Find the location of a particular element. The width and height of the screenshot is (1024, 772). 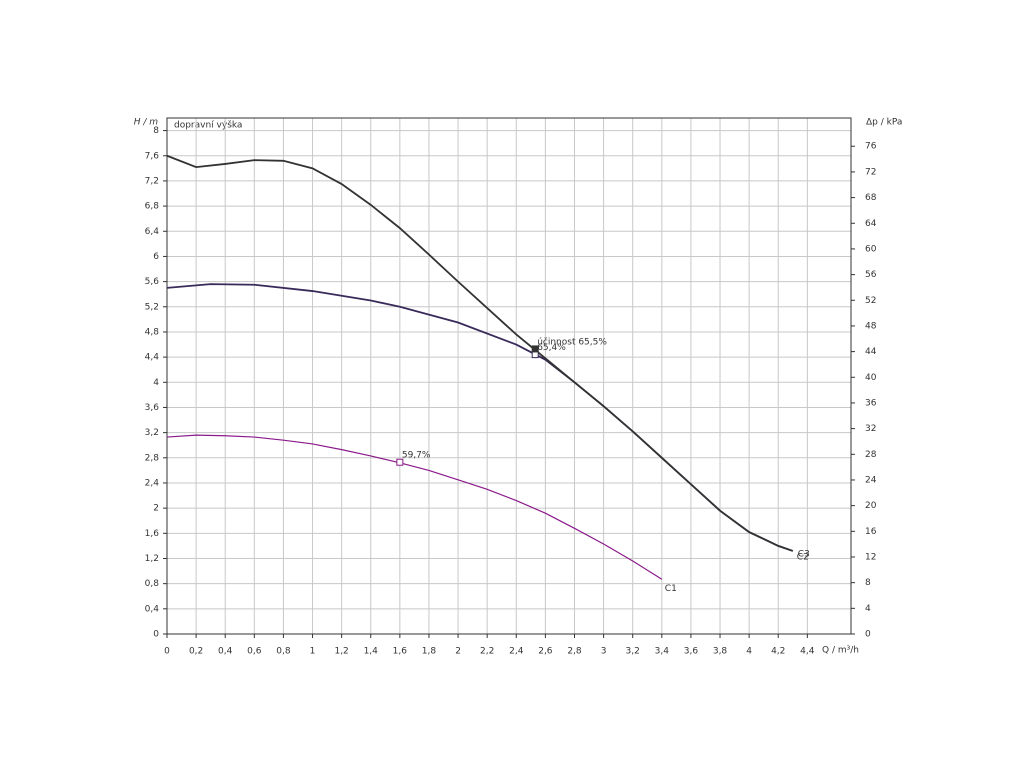

y2-tick-label: 68 is located at coordinates (871, 198).